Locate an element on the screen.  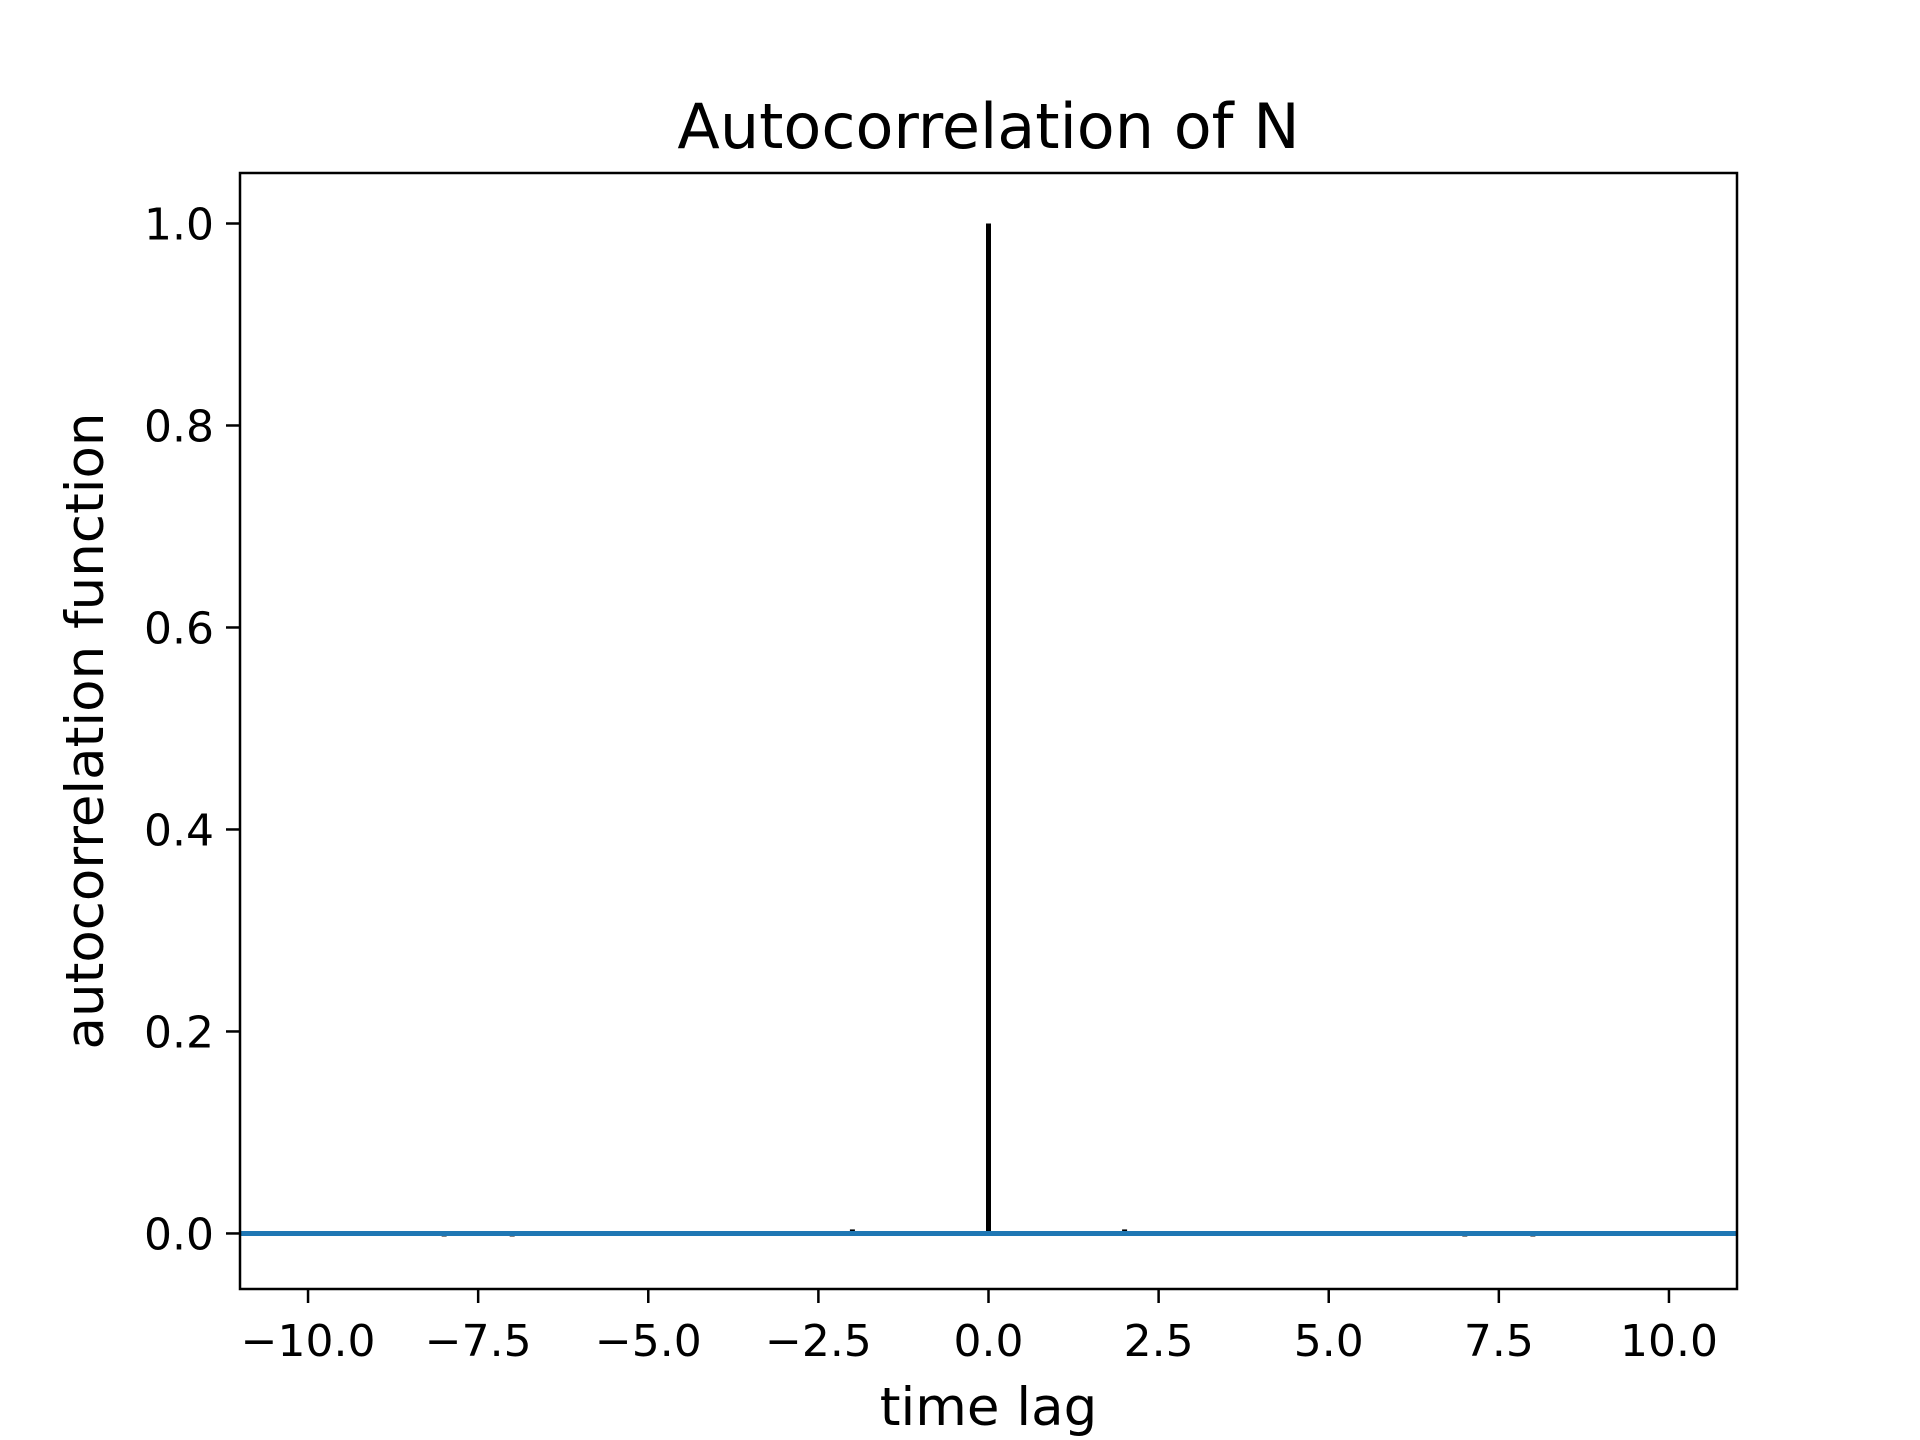
x-axis: −10.0 −7.5 −5.0 −2.5 0.0 2.5 5.0 7.5 10.0 is located at coordinates (979, 1328).